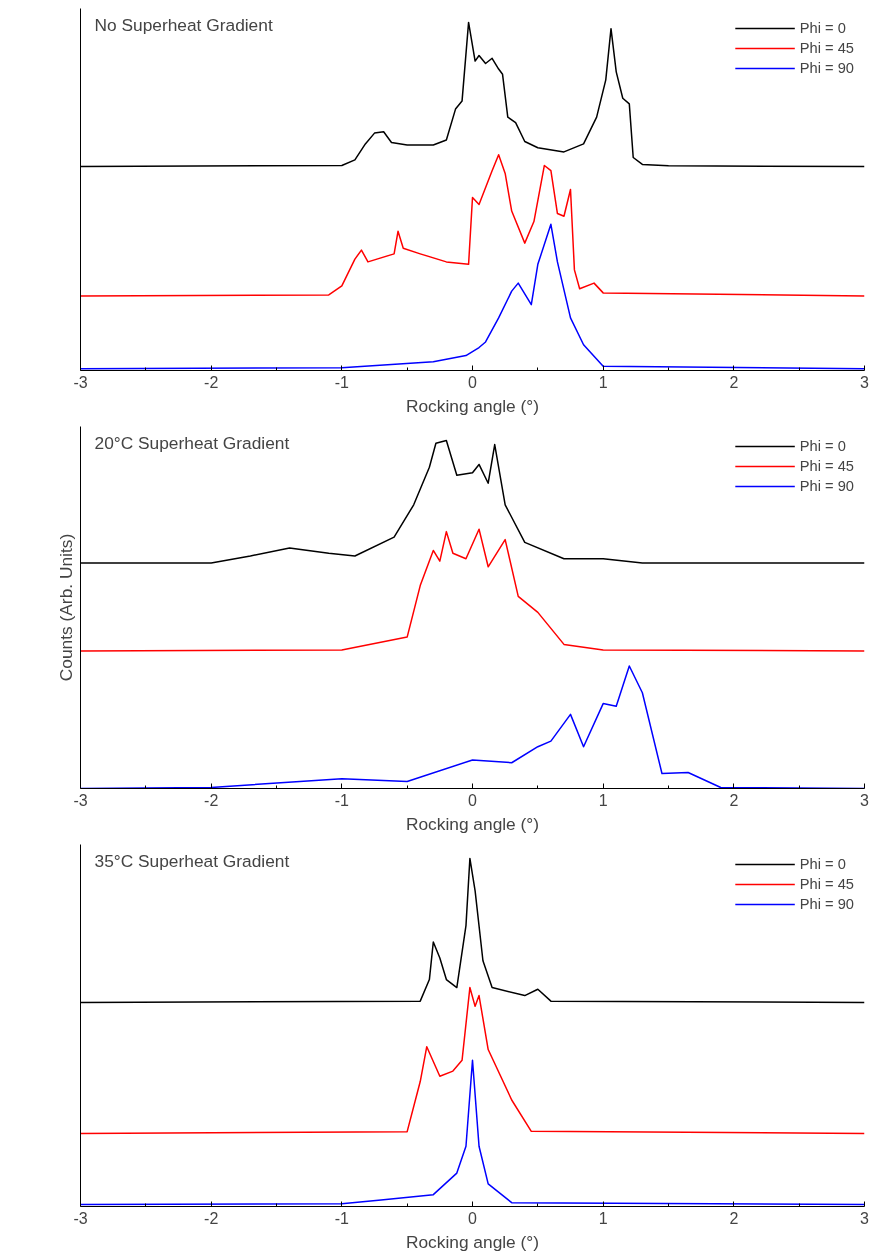 This screenshot has width=872, height=1260. What do you see at coordinates (183, 24) in the screenshot?
I see `chart-title: No Superheat Gradient` at bounding box center [183, 24].